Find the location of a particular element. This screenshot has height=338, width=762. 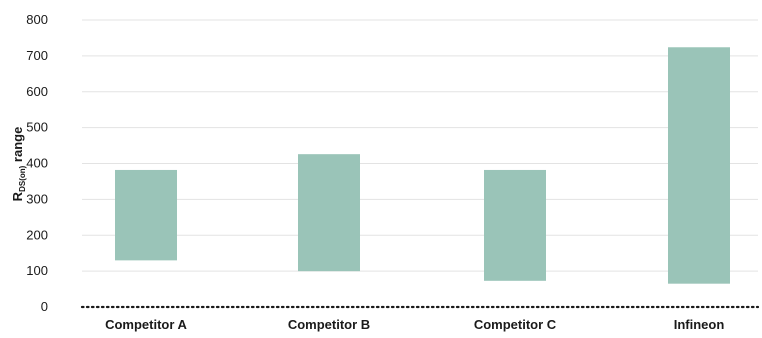

range-bar-competitor-c is located at coordinates (515, 225).